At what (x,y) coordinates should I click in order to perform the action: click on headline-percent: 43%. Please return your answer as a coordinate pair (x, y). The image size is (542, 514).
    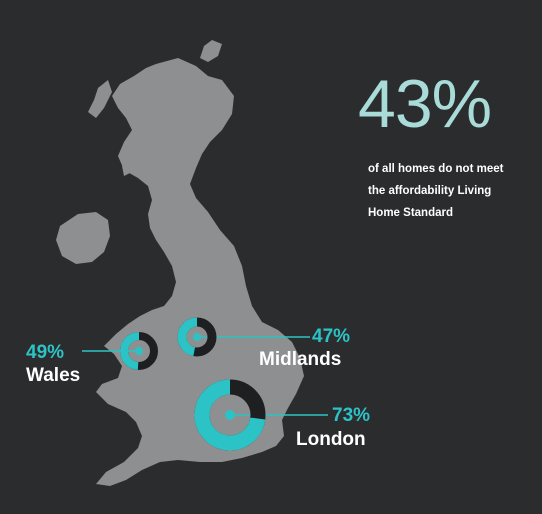
    Looking at the image, I should click on (425, 104).